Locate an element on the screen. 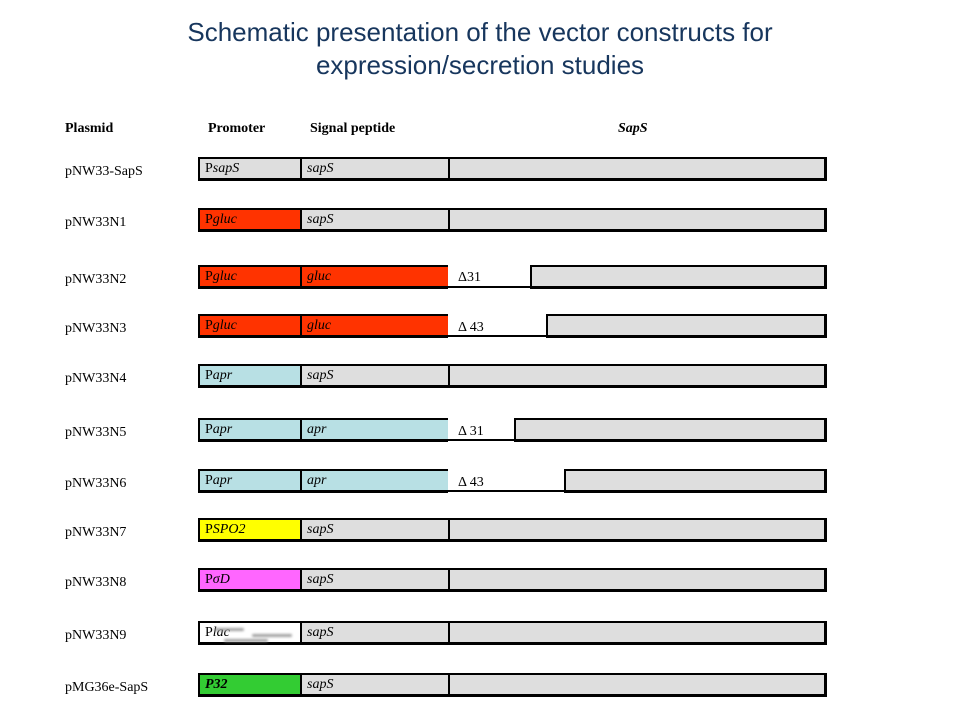 The height and width of the screenshot is (720, 960). promoter-segment: P32 is located at coordinates (249, 685).